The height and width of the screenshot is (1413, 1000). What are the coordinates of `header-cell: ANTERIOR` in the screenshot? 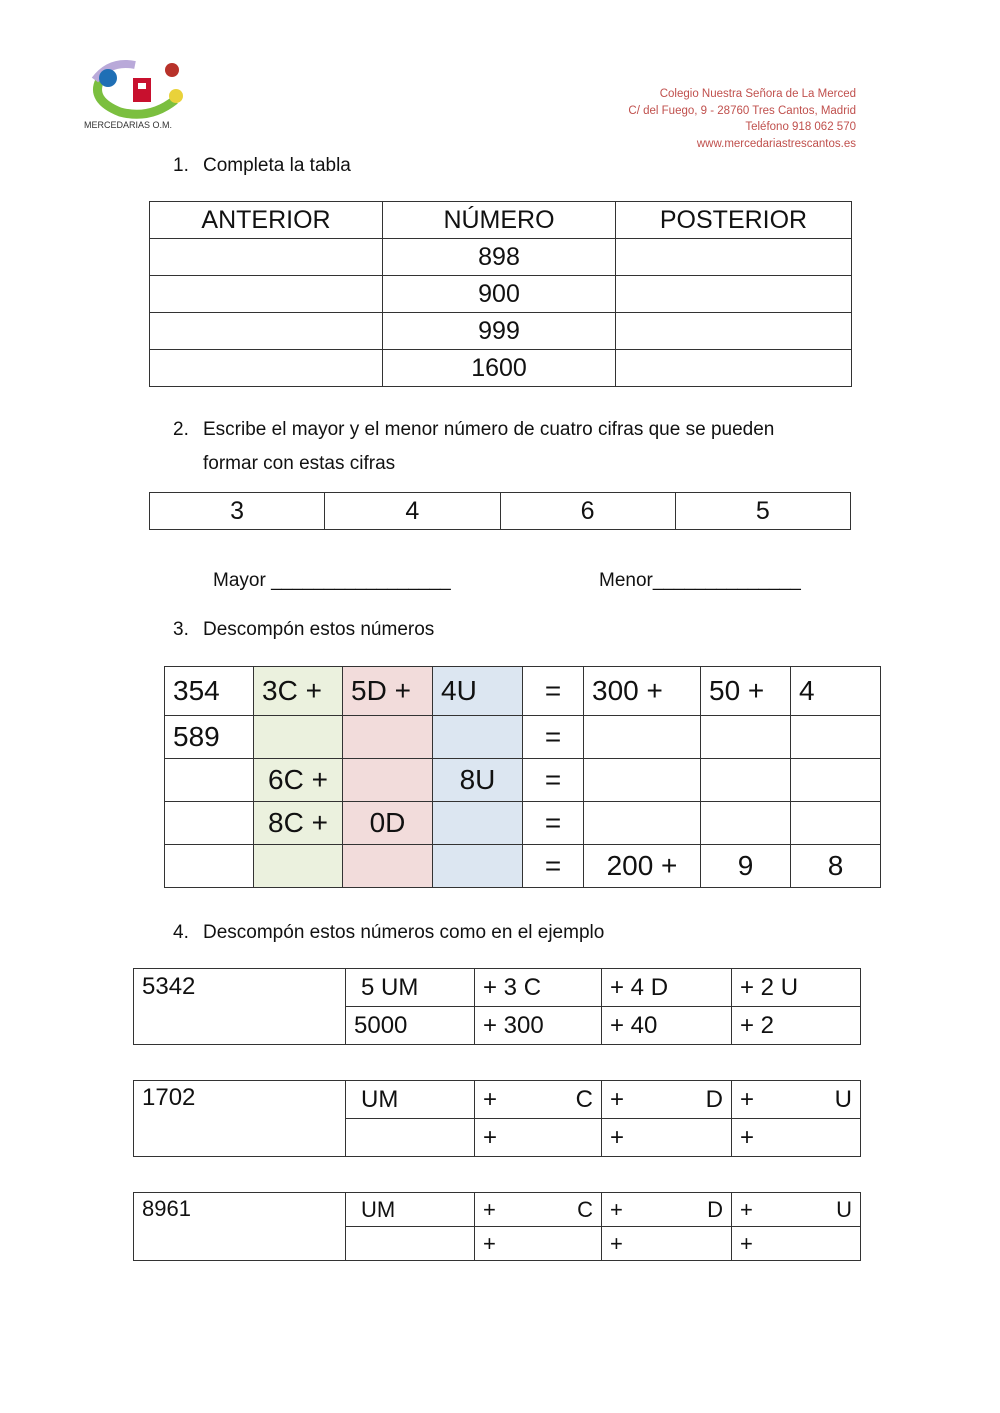 It's located at (266, 220).